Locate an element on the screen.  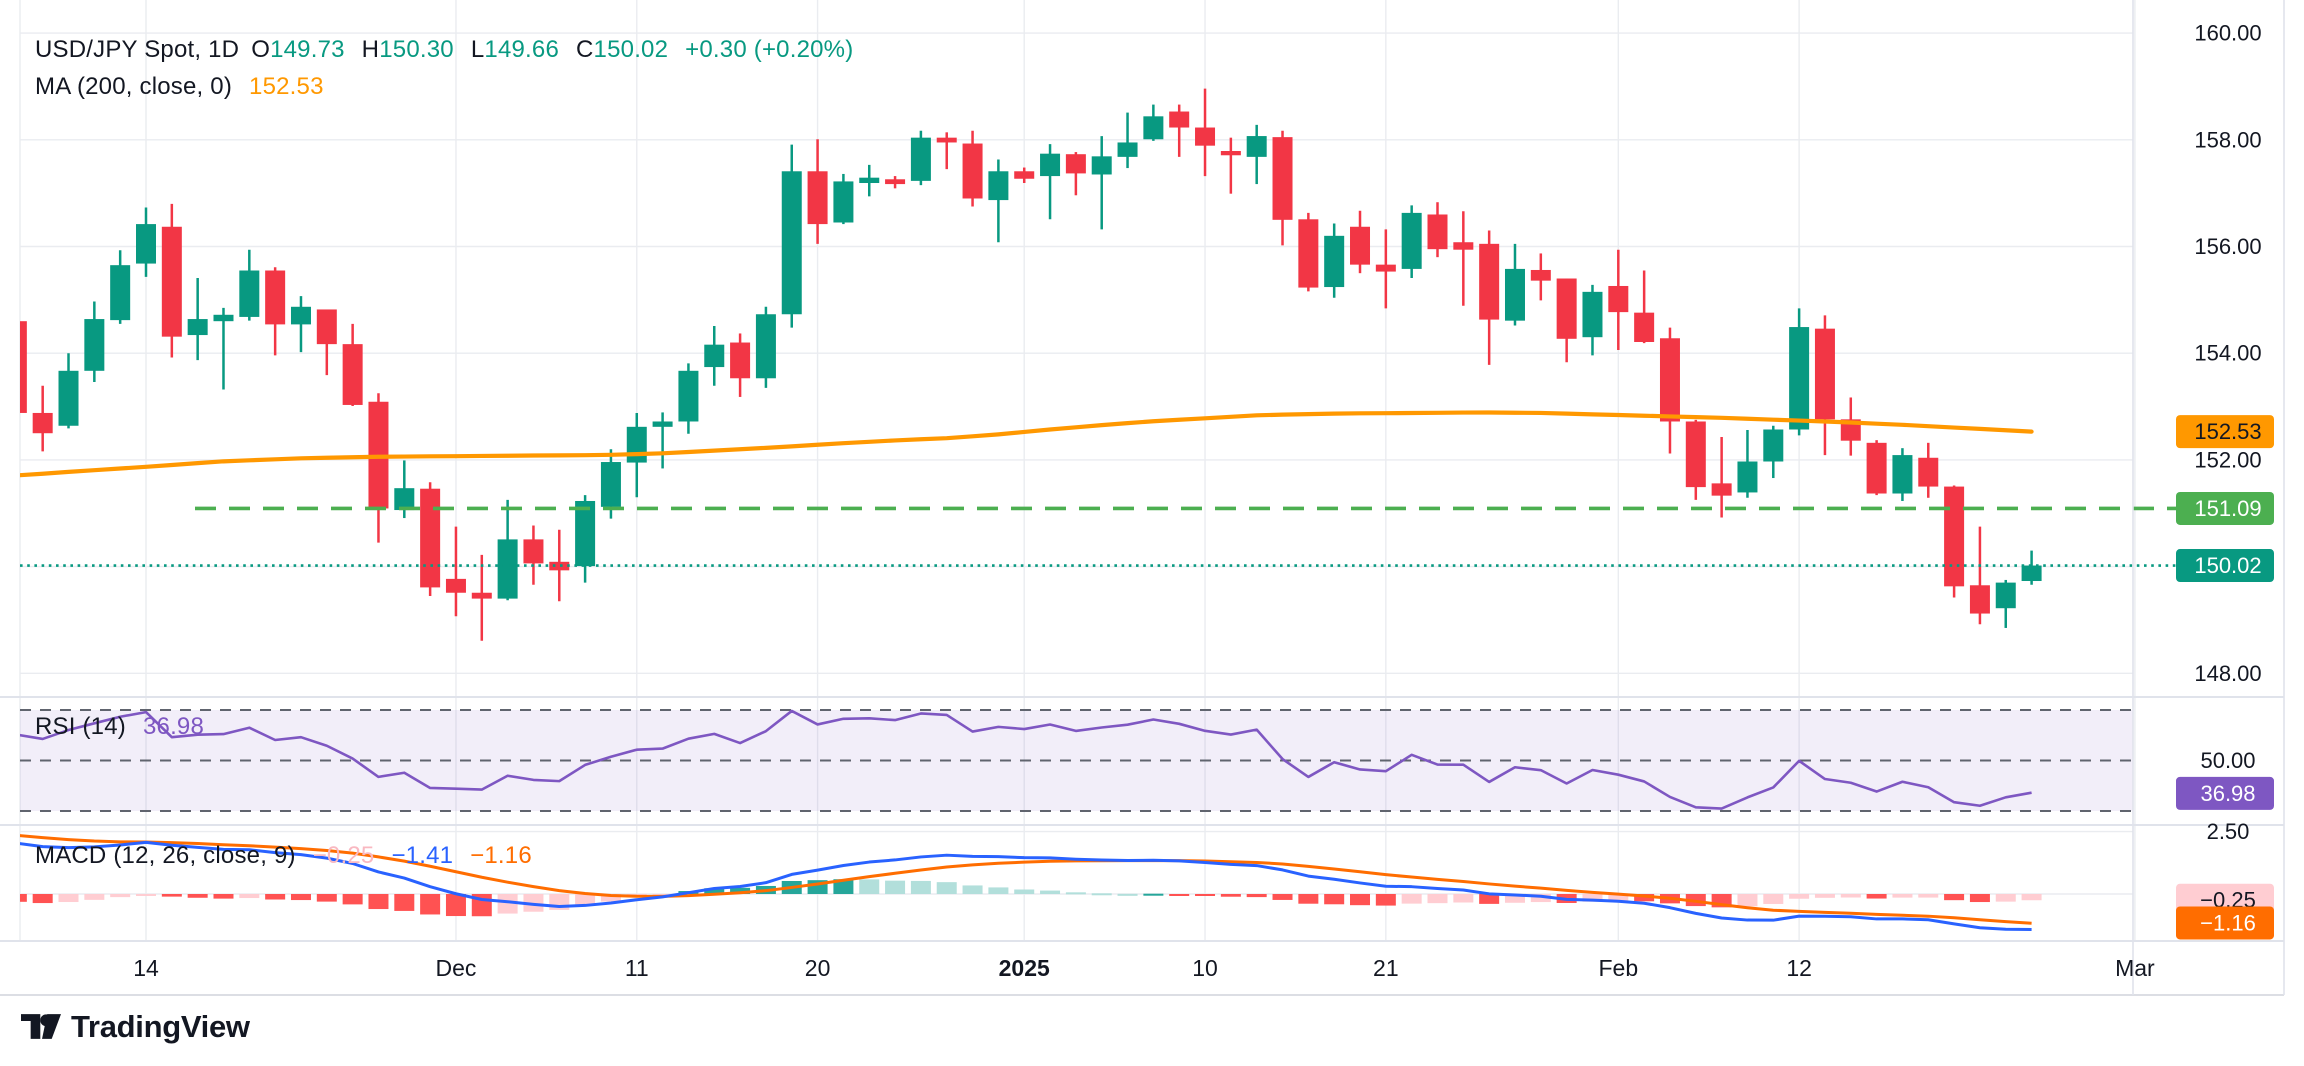
macd-signal-value: −1.16 is located at coordinates (501, 855).